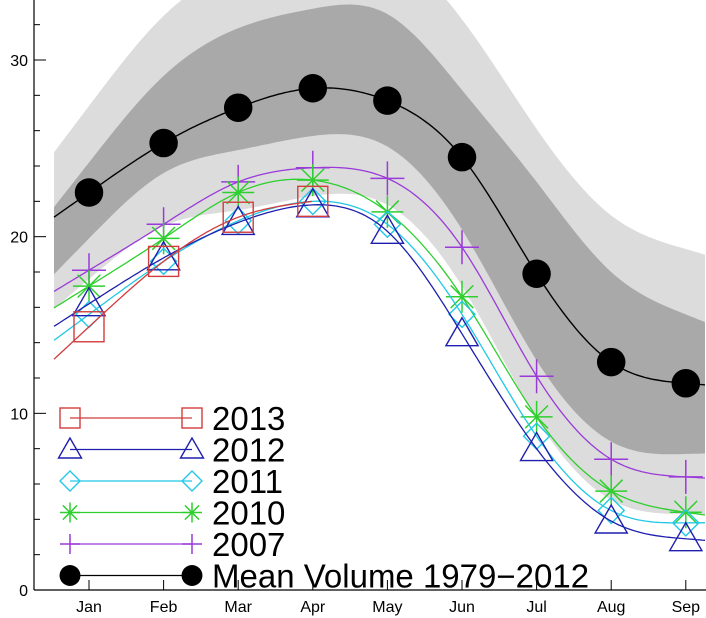 The width and height of the screenshot is (706, 618). What do you see at coordinates (611, 607) in the screenshot?
I see `x-tick-label: Aug` at bounding box center [611, 607].